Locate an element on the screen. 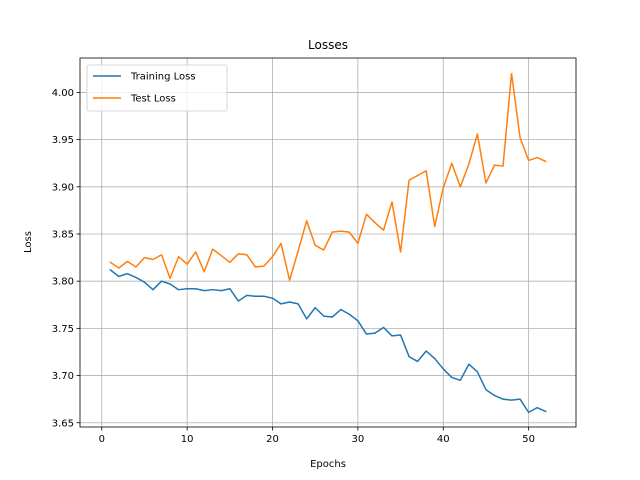  legend-box is located at coordinates (157, 88).